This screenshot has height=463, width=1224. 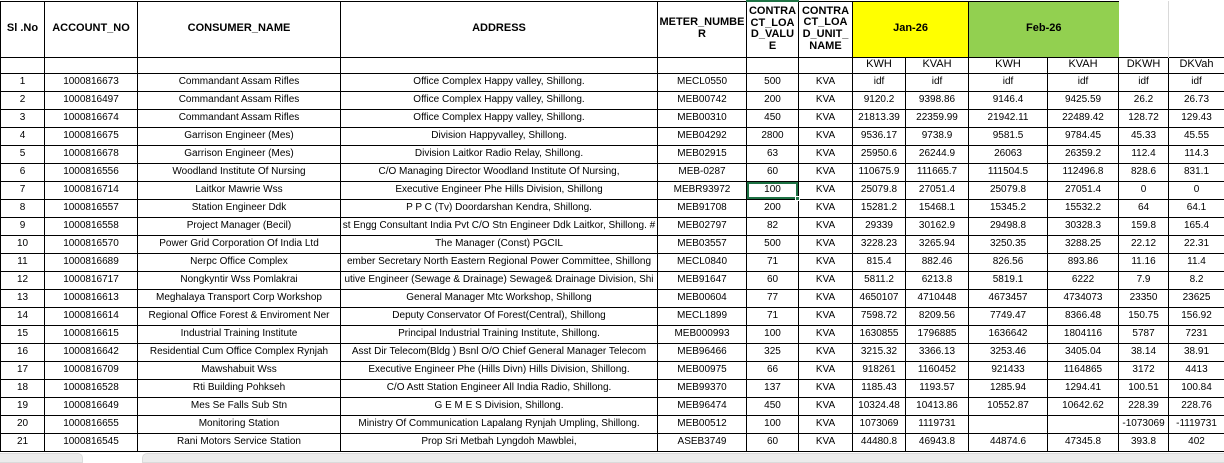 What do you see at coordinates (499, 82) in the screenshot?
I see `cell-r1-c3: Office Complex Happy valley, Shillong.` at bounding box center [499, 82].